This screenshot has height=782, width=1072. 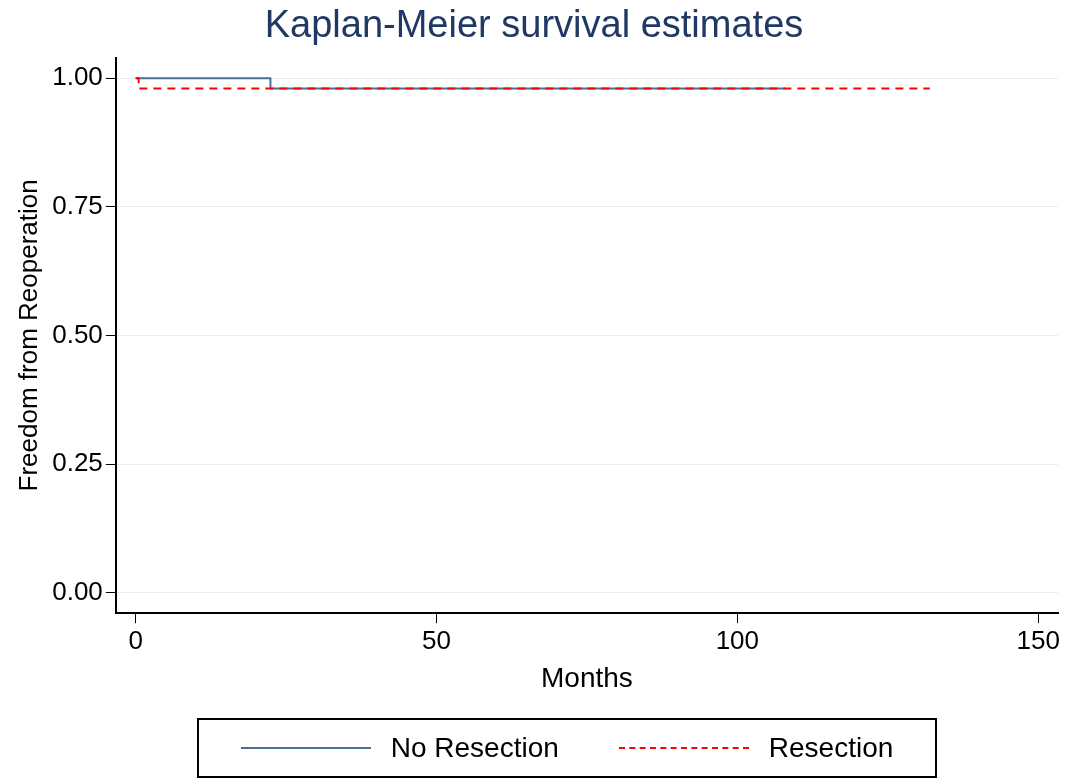 What do you see at coordinates (737, 639) in the screenshot?
I see `x-tick-label: 100` at bounding box center [737, 639].